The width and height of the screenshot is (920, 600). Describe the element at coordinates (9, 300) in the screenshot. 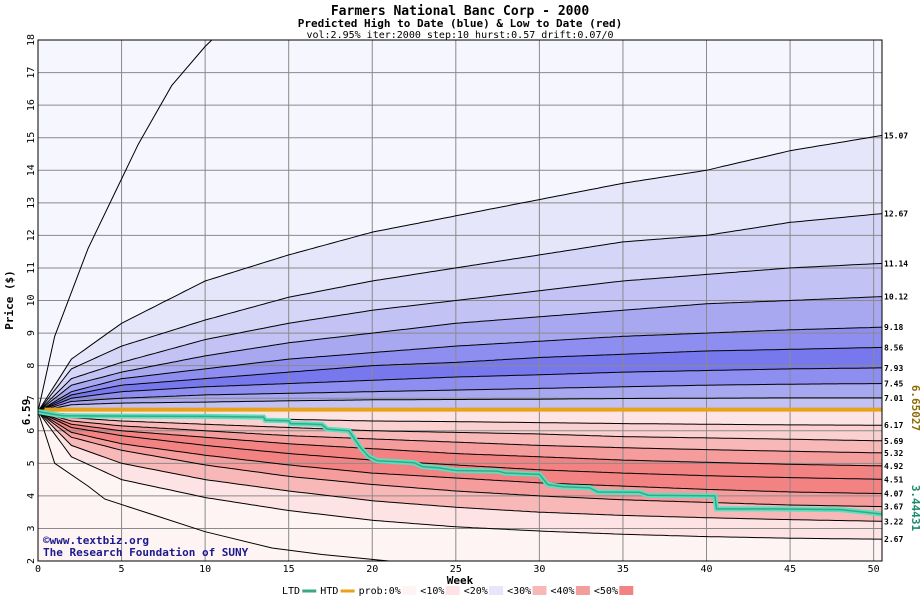

I see `y-axis-label: Price ($)` at that location.